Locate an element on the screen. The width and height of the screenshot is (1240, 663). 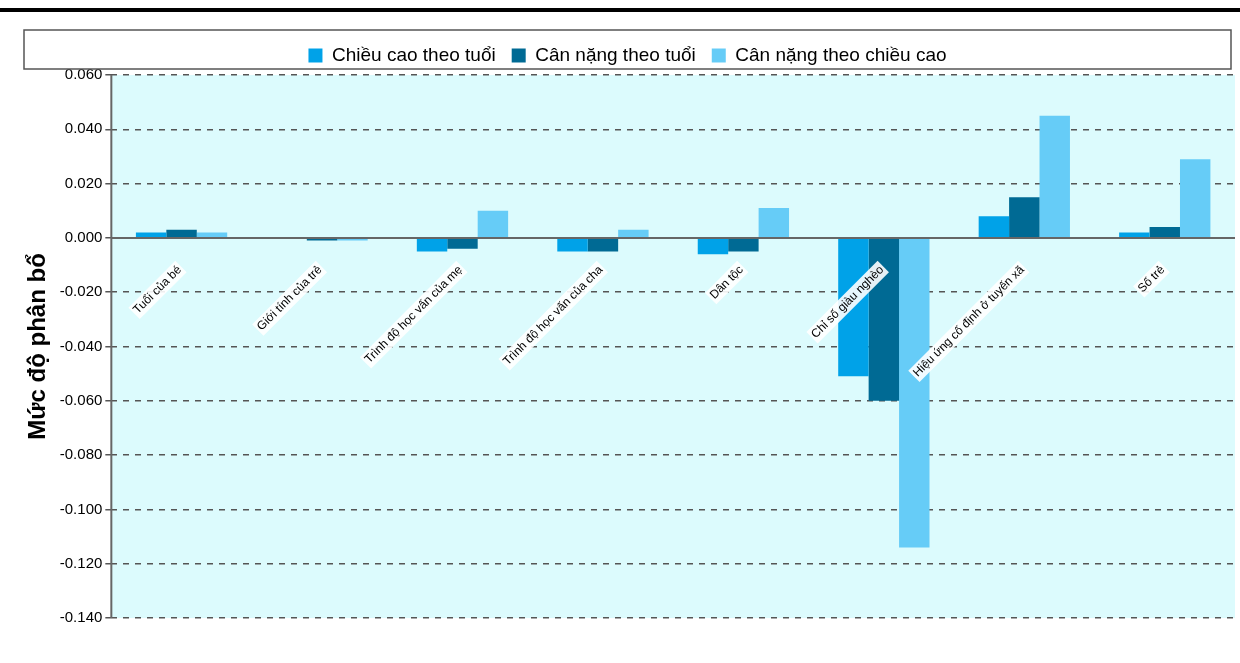
y-tick-label: -0.140 is located at coordinates (81, 617).